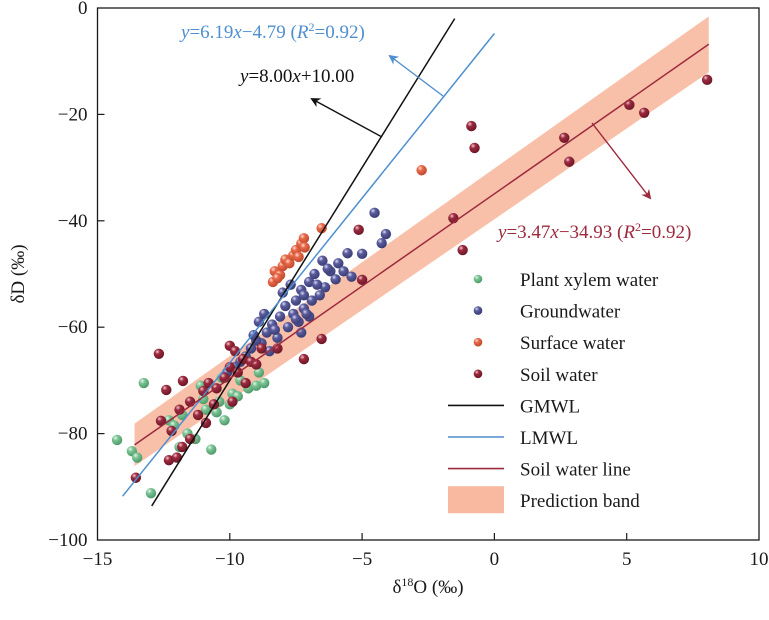 This screenshot has width=769, height=620. What do you see at coordinates (575, 470) in the screenshot?
I see `legend-label: Soil water line` at bounding box center [575, 470].